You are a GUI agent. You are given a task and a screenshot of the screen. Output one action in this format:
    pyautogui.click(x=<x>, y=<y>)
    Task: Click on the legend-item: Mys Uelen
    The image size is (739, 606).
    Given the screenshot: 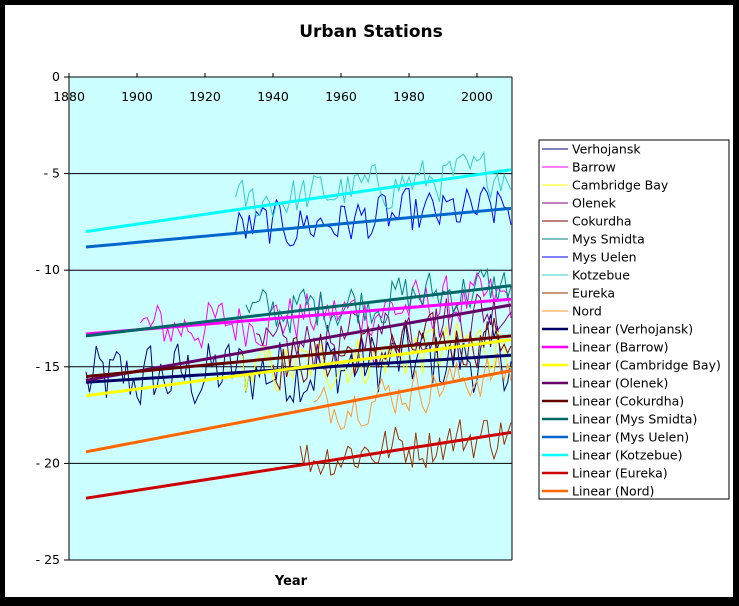 What is the action you would take?
    pyautogui.click(x=589, y=257)
    